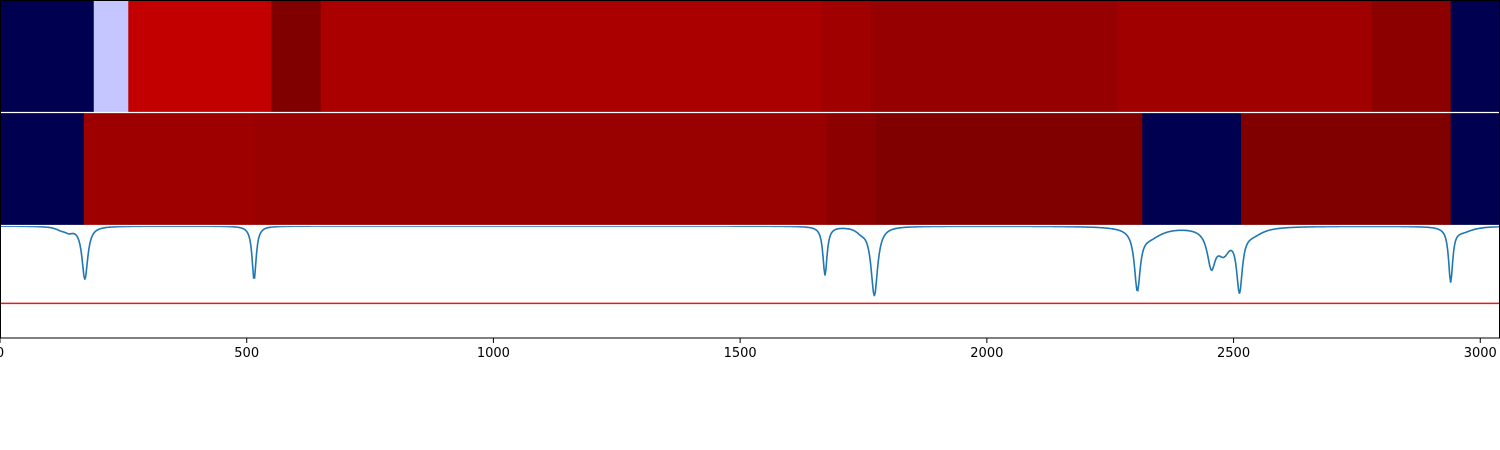 The image size is (1500, 450). What do you see at coordinates (493, 353) in the screenshot?
I see `x-tick-label: 1000` at bounding box center [493, 353].